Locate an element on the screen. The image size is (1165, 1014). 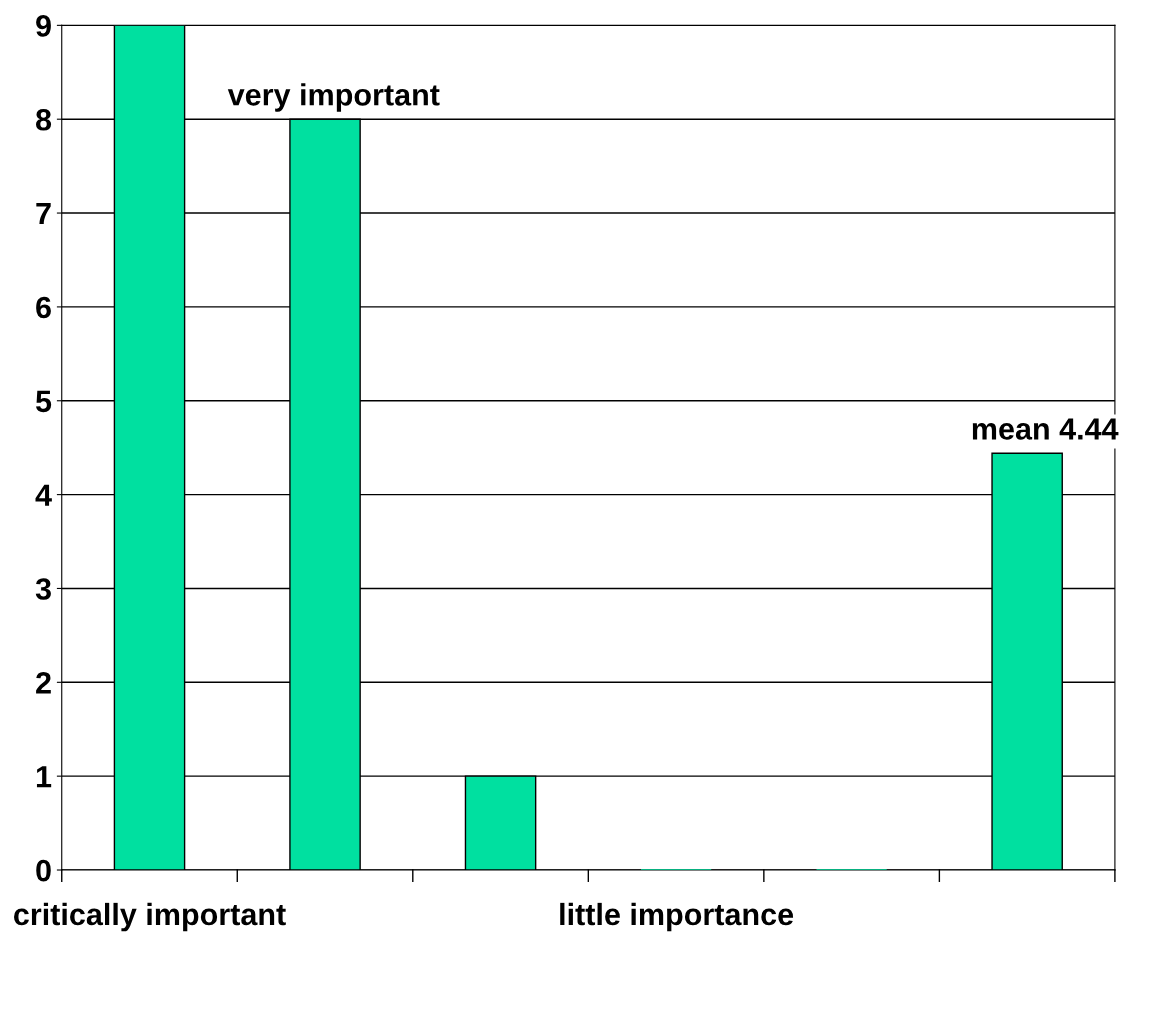
x-tick-label: critically important is located at coordinates (150, 917).